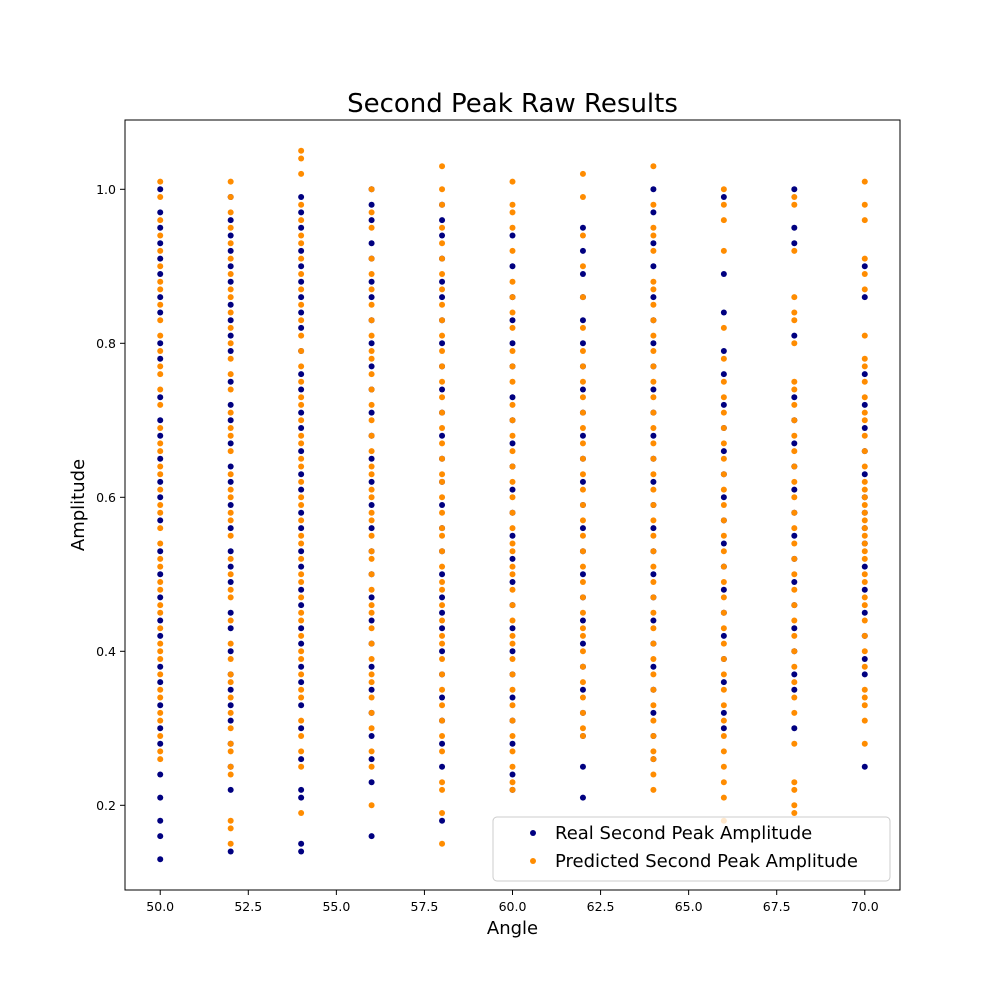  Describe the element at coordinates (106, 651) in the screenshot. I see `y-tick-label: 0.4` at that location.